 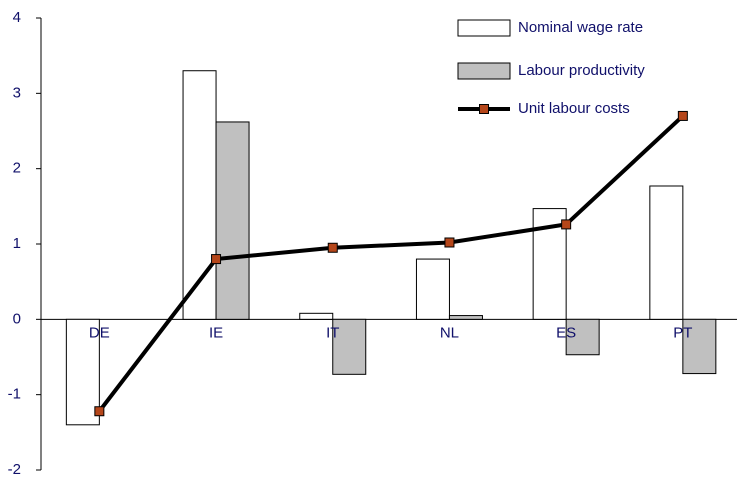 I want to click on x-tick-label: NL, so click(x=449, y=332).